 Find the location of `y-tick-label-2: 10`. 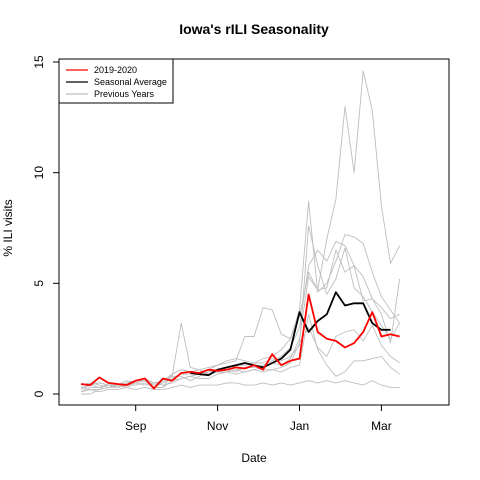

y-tick-label-2: 10 is located at coordinates (39, 173).